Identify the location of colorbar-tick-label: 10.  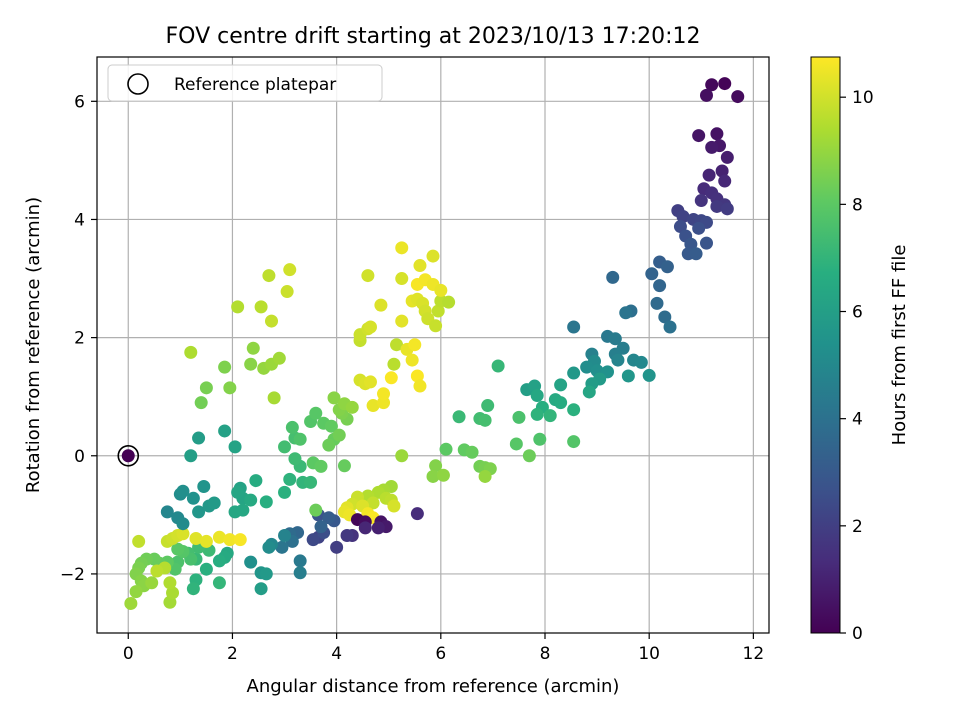
(863, 98).